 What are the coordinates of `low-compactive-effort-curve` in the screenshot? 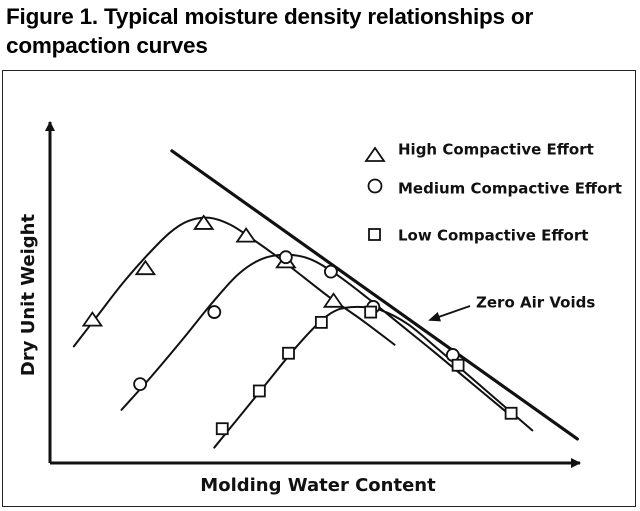 It's located at (373, 377).